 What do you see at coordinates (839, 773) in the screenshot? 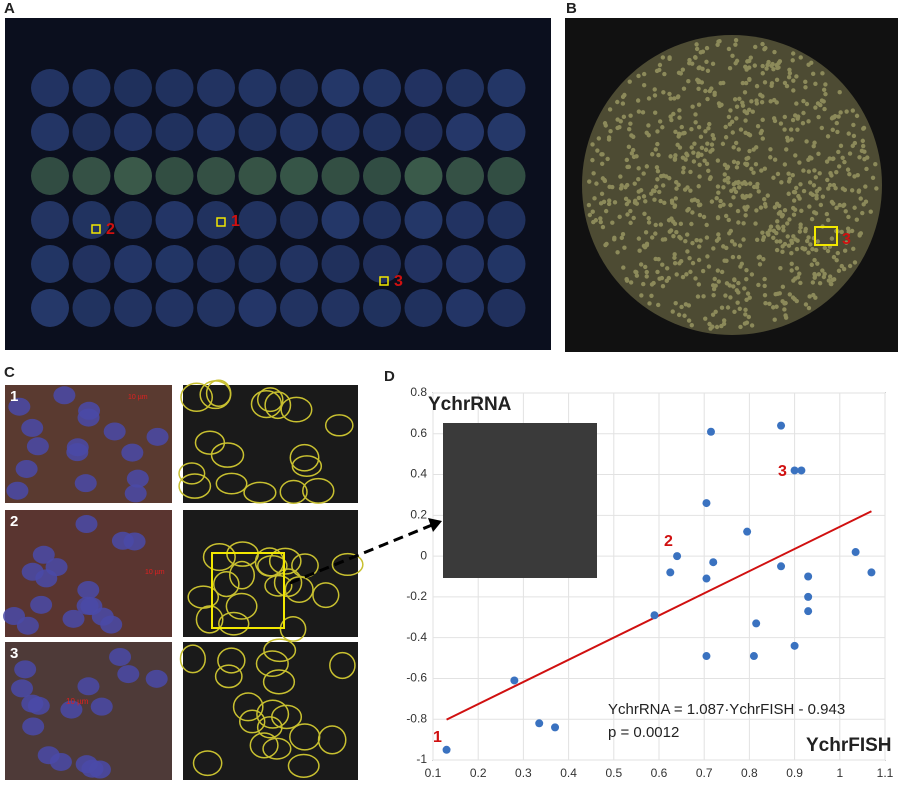
I see `x-tick-label: 1` at bounding box center [839, 773].